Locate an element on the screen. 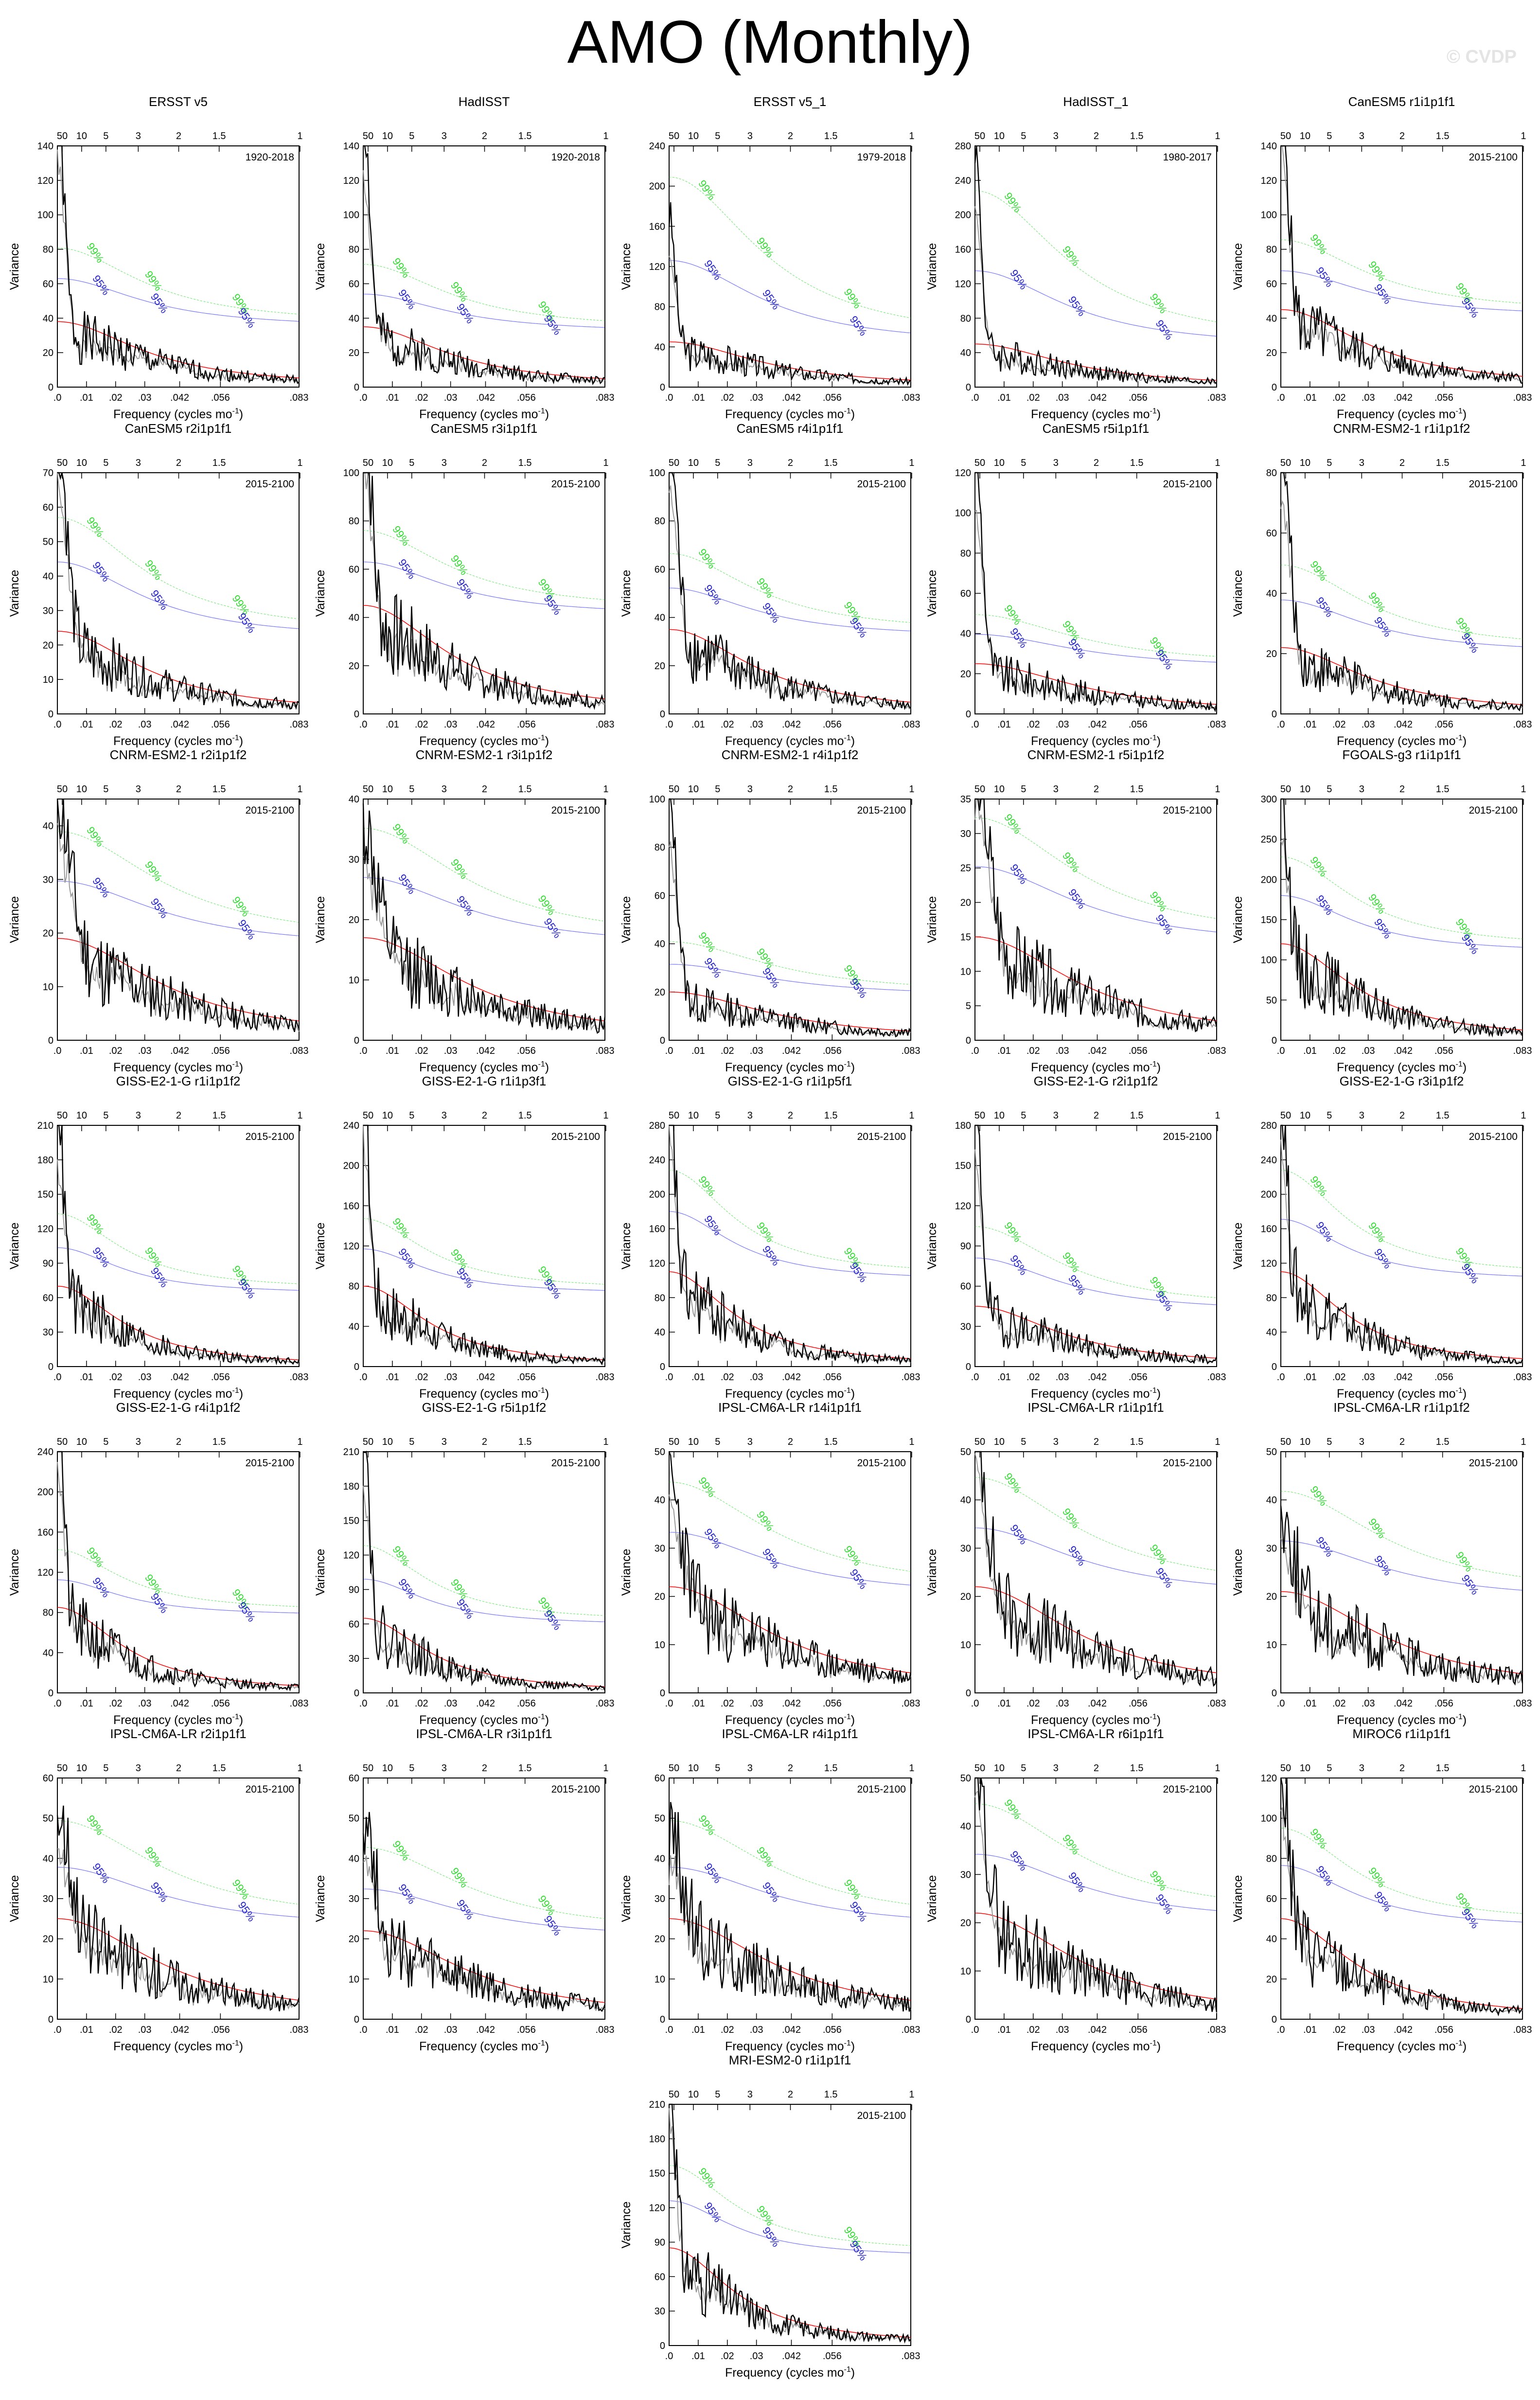 This screenshot has height=2400, width=1540. y-tick-label: 120 is located at coordinates (657, 2208).